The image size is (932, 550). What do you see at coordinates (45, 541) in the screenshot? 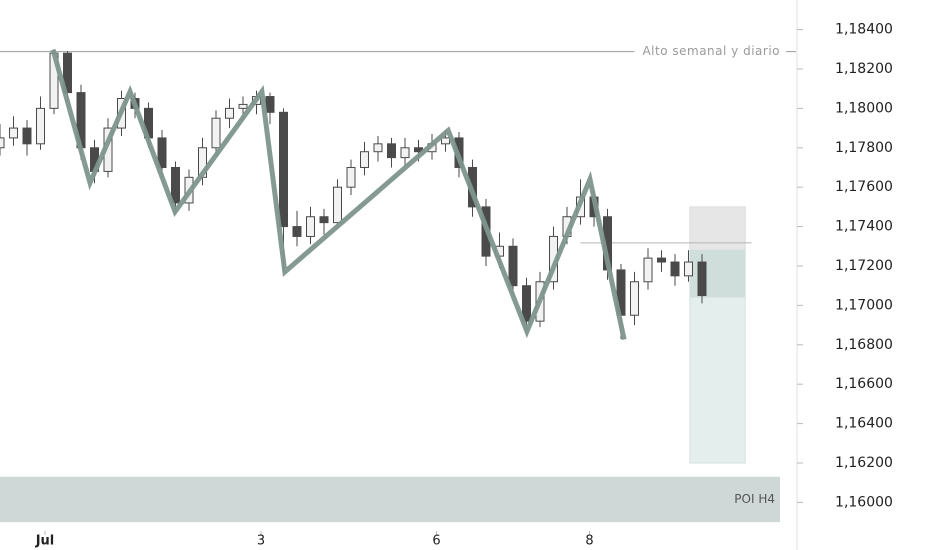
I see `x-tick-label: Jul` at bounding box center [45, 541].